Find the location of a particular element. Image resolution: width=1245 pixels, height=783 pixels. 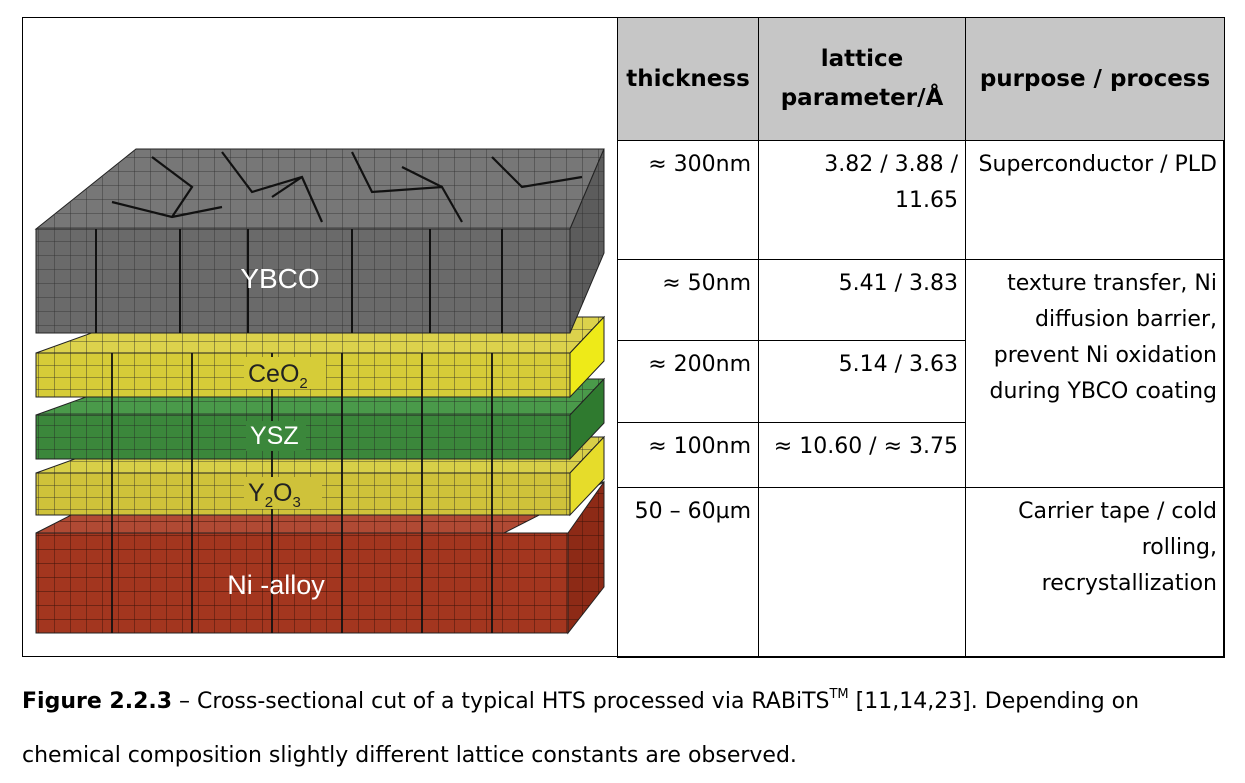

label-ybco: YBCO is located at coordinates (279, 278).